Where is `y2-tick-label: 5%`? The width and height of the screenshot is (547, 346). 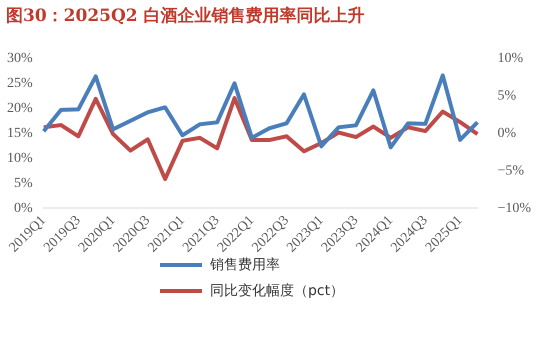 y2-tick-label: 5% is located at coordinates (506, 96).